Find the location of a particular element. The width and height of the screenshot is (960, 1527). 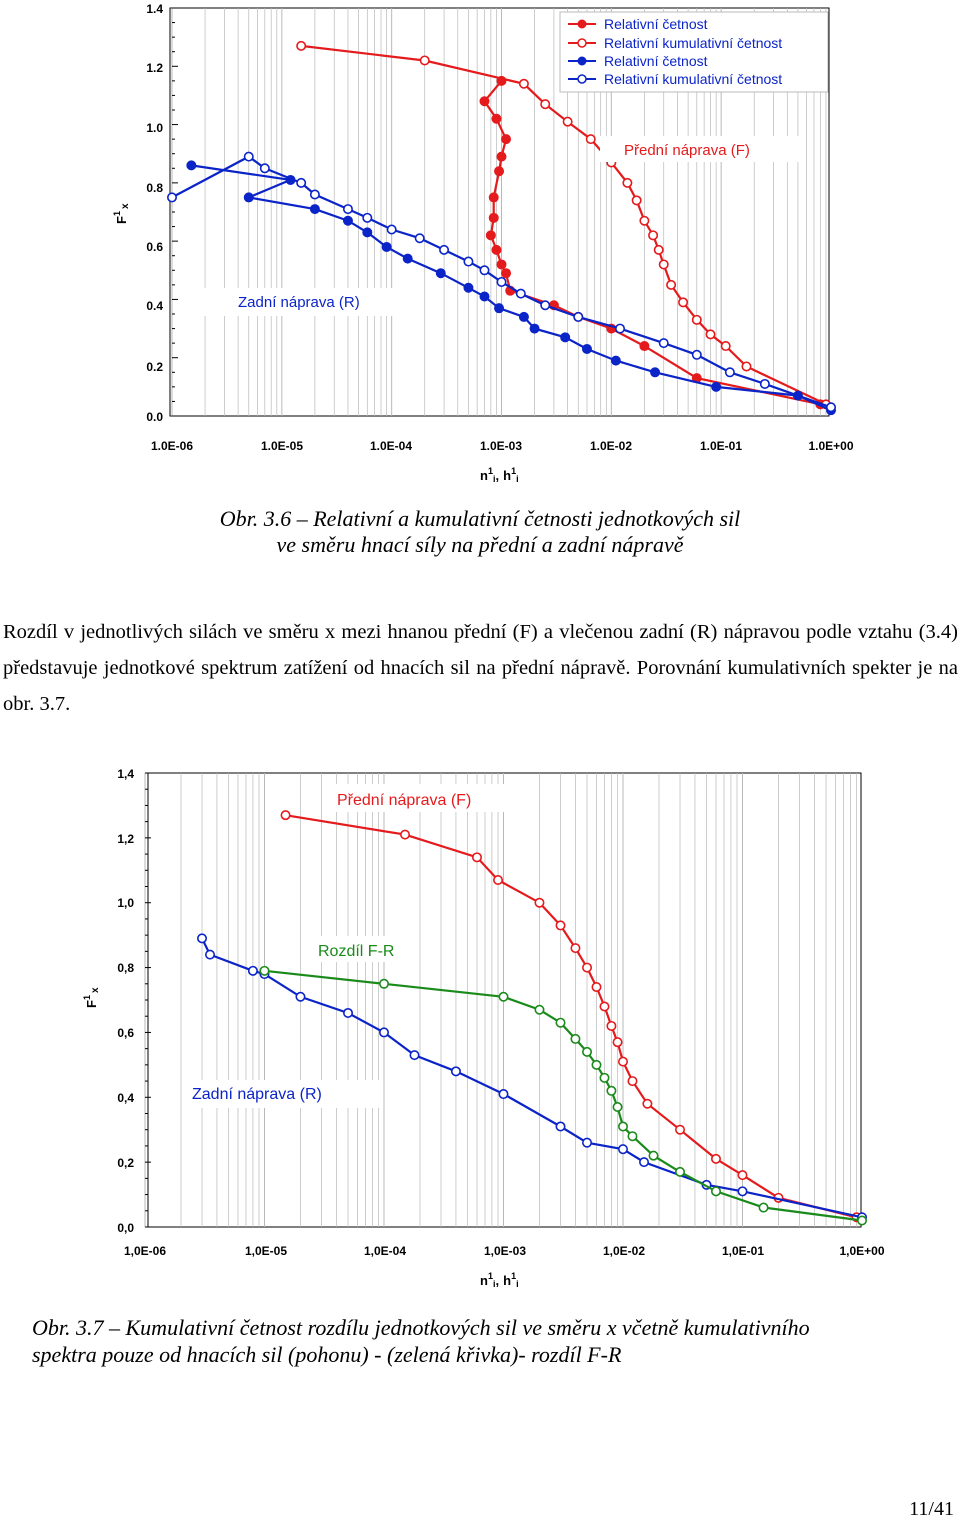

legend-marker-filled-blue is located at coordinates (582, 61).